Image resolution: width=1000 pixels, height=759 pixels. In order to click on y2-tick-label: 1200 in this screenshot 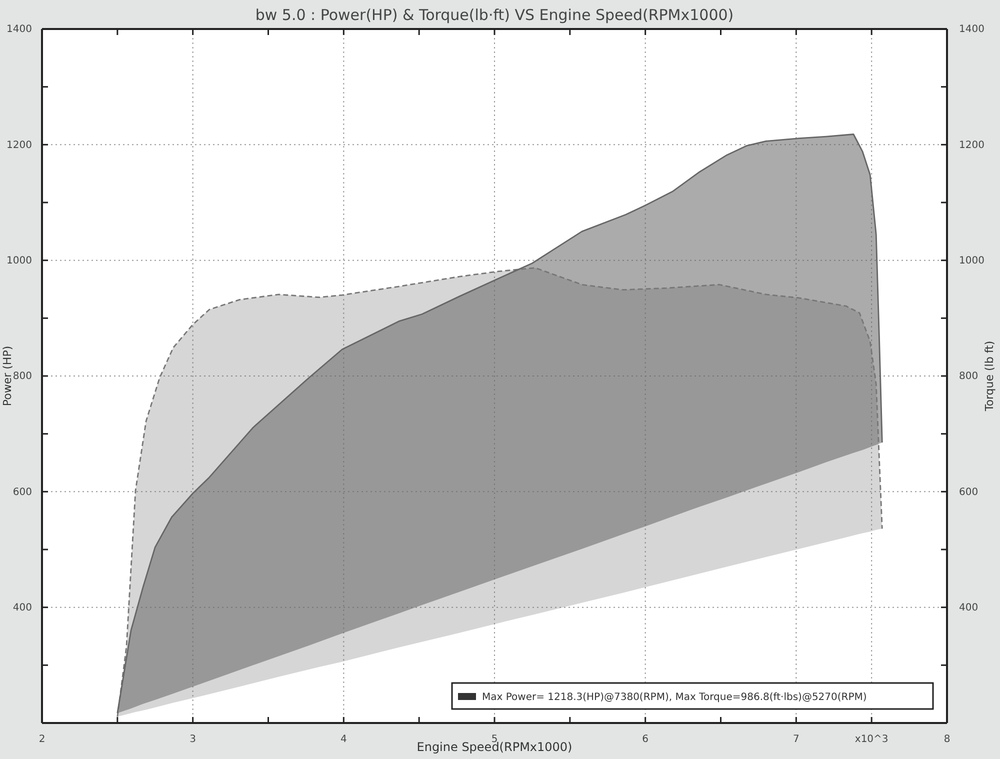, I will do `click(971, 145)`.